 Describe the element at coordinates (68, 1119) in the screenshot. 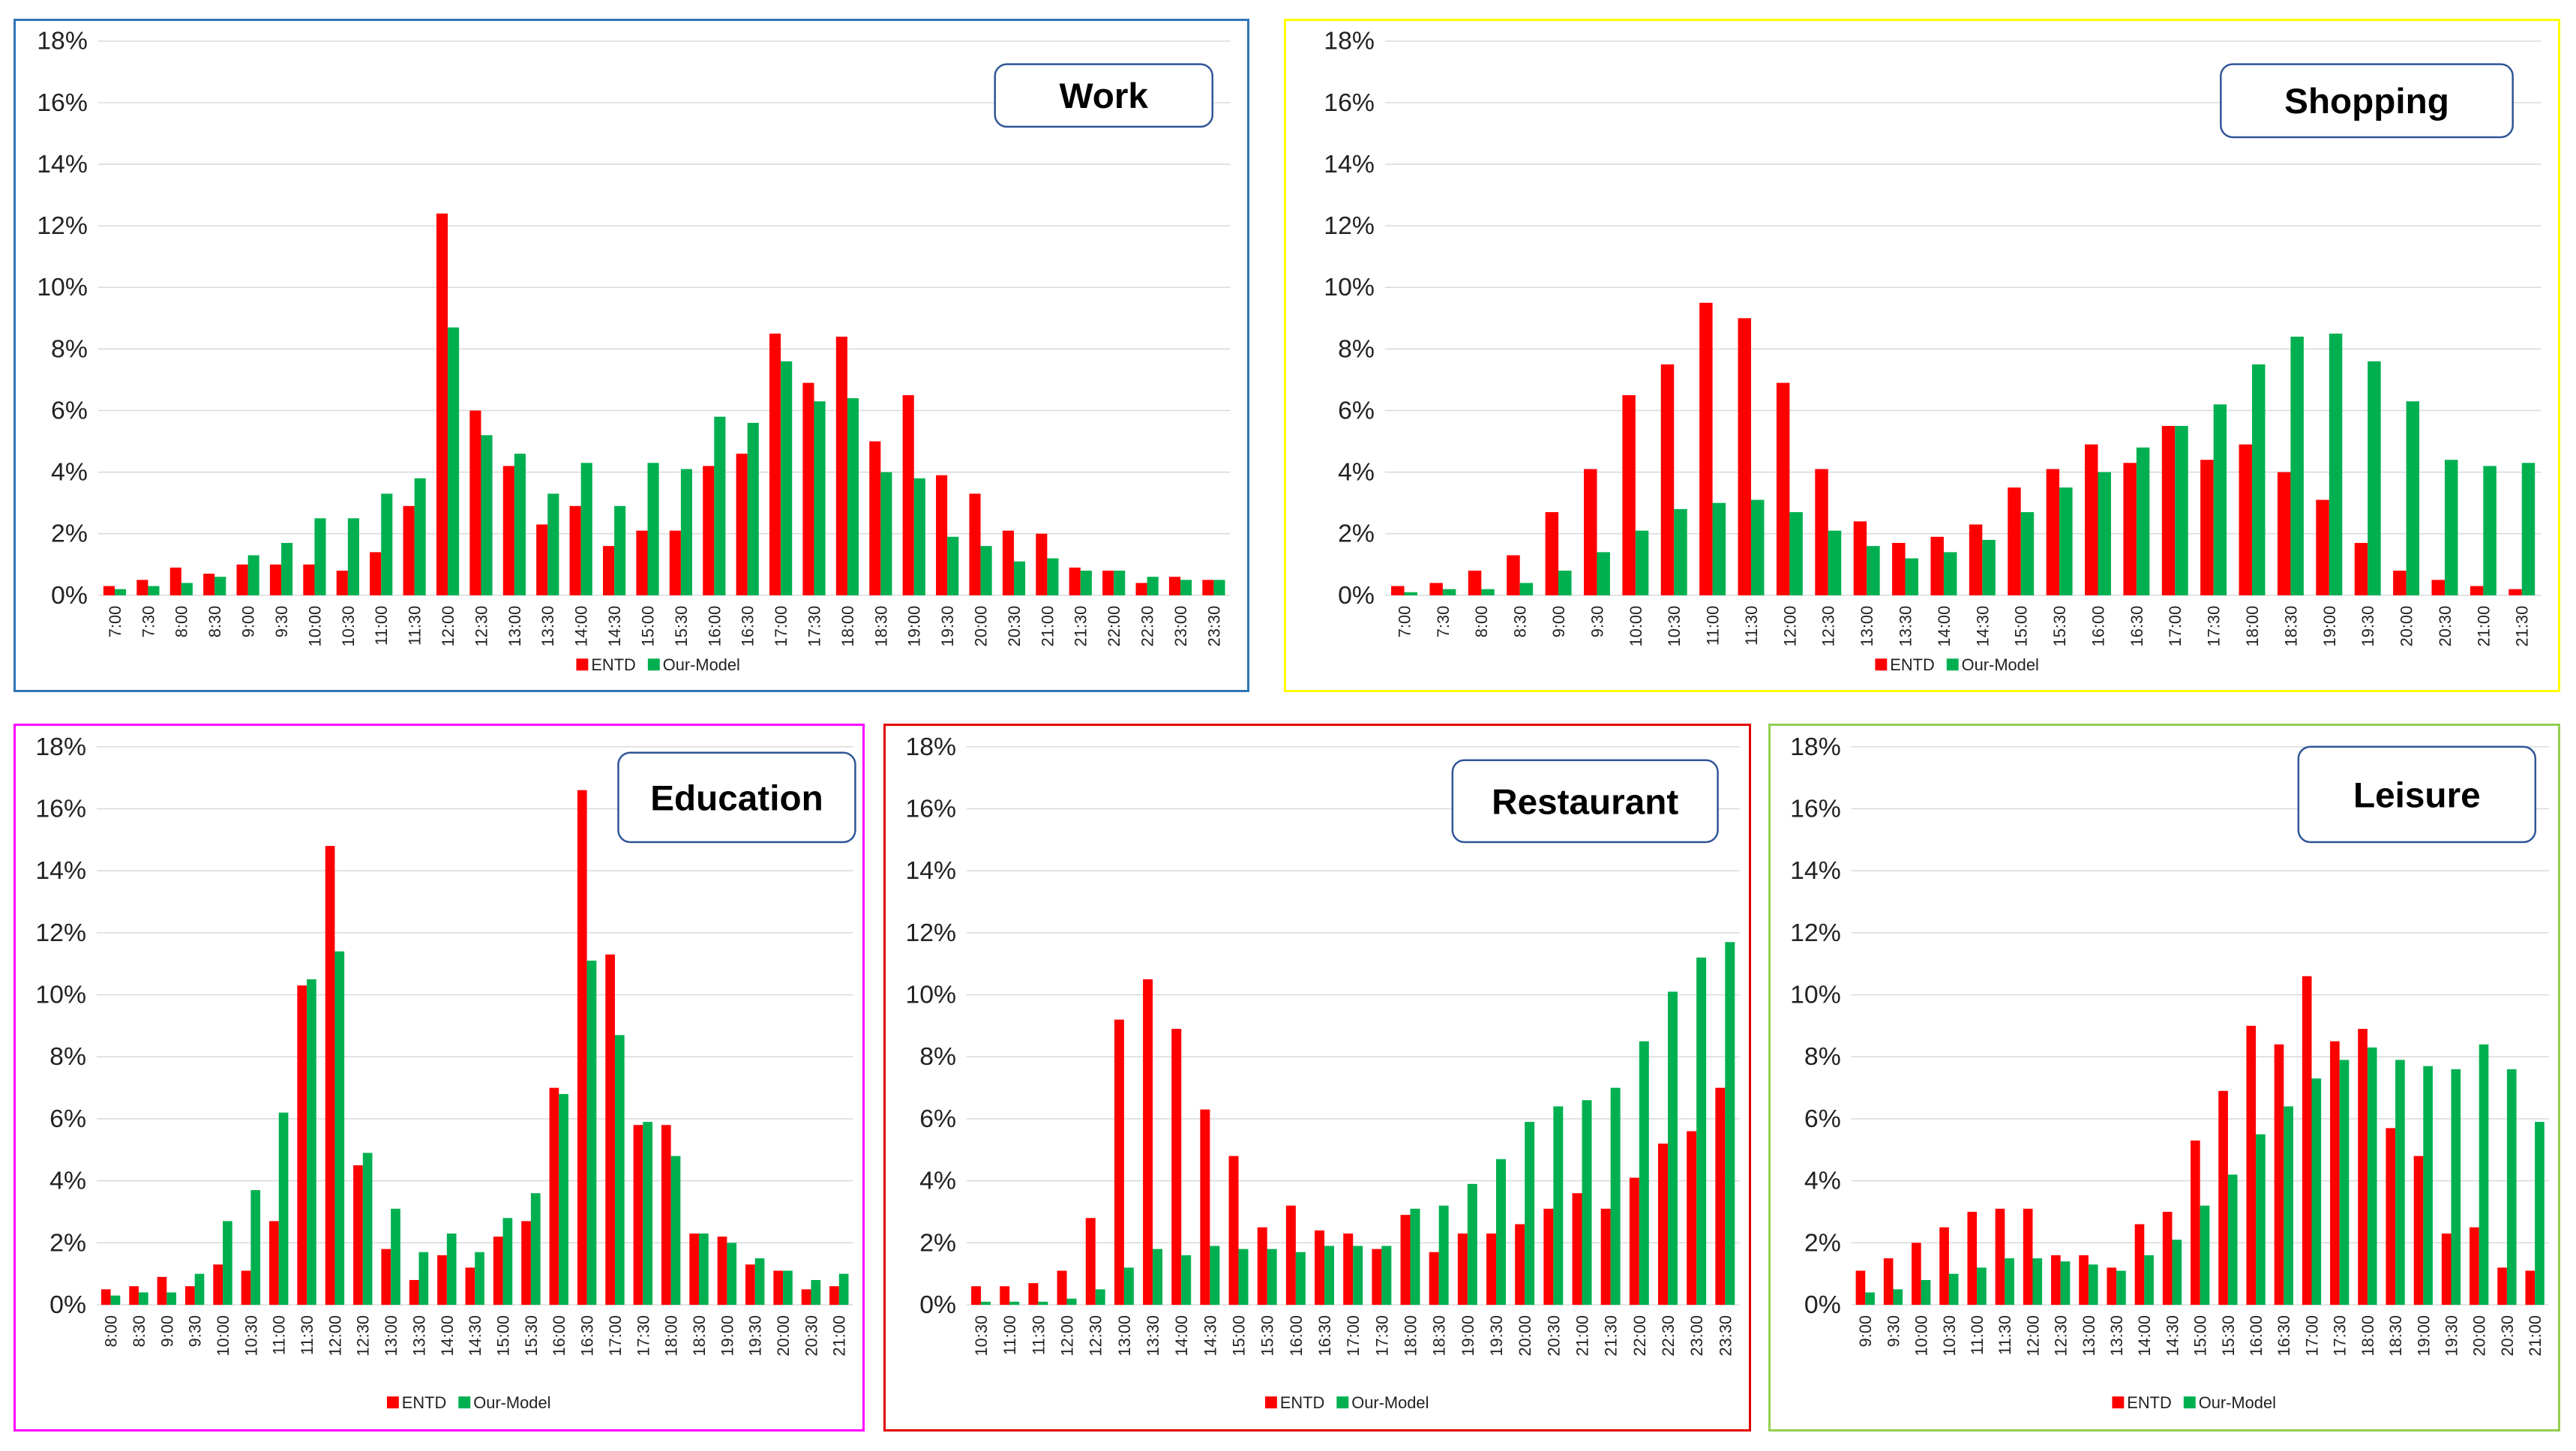

I see `y-tick-label: 6%` at that location.